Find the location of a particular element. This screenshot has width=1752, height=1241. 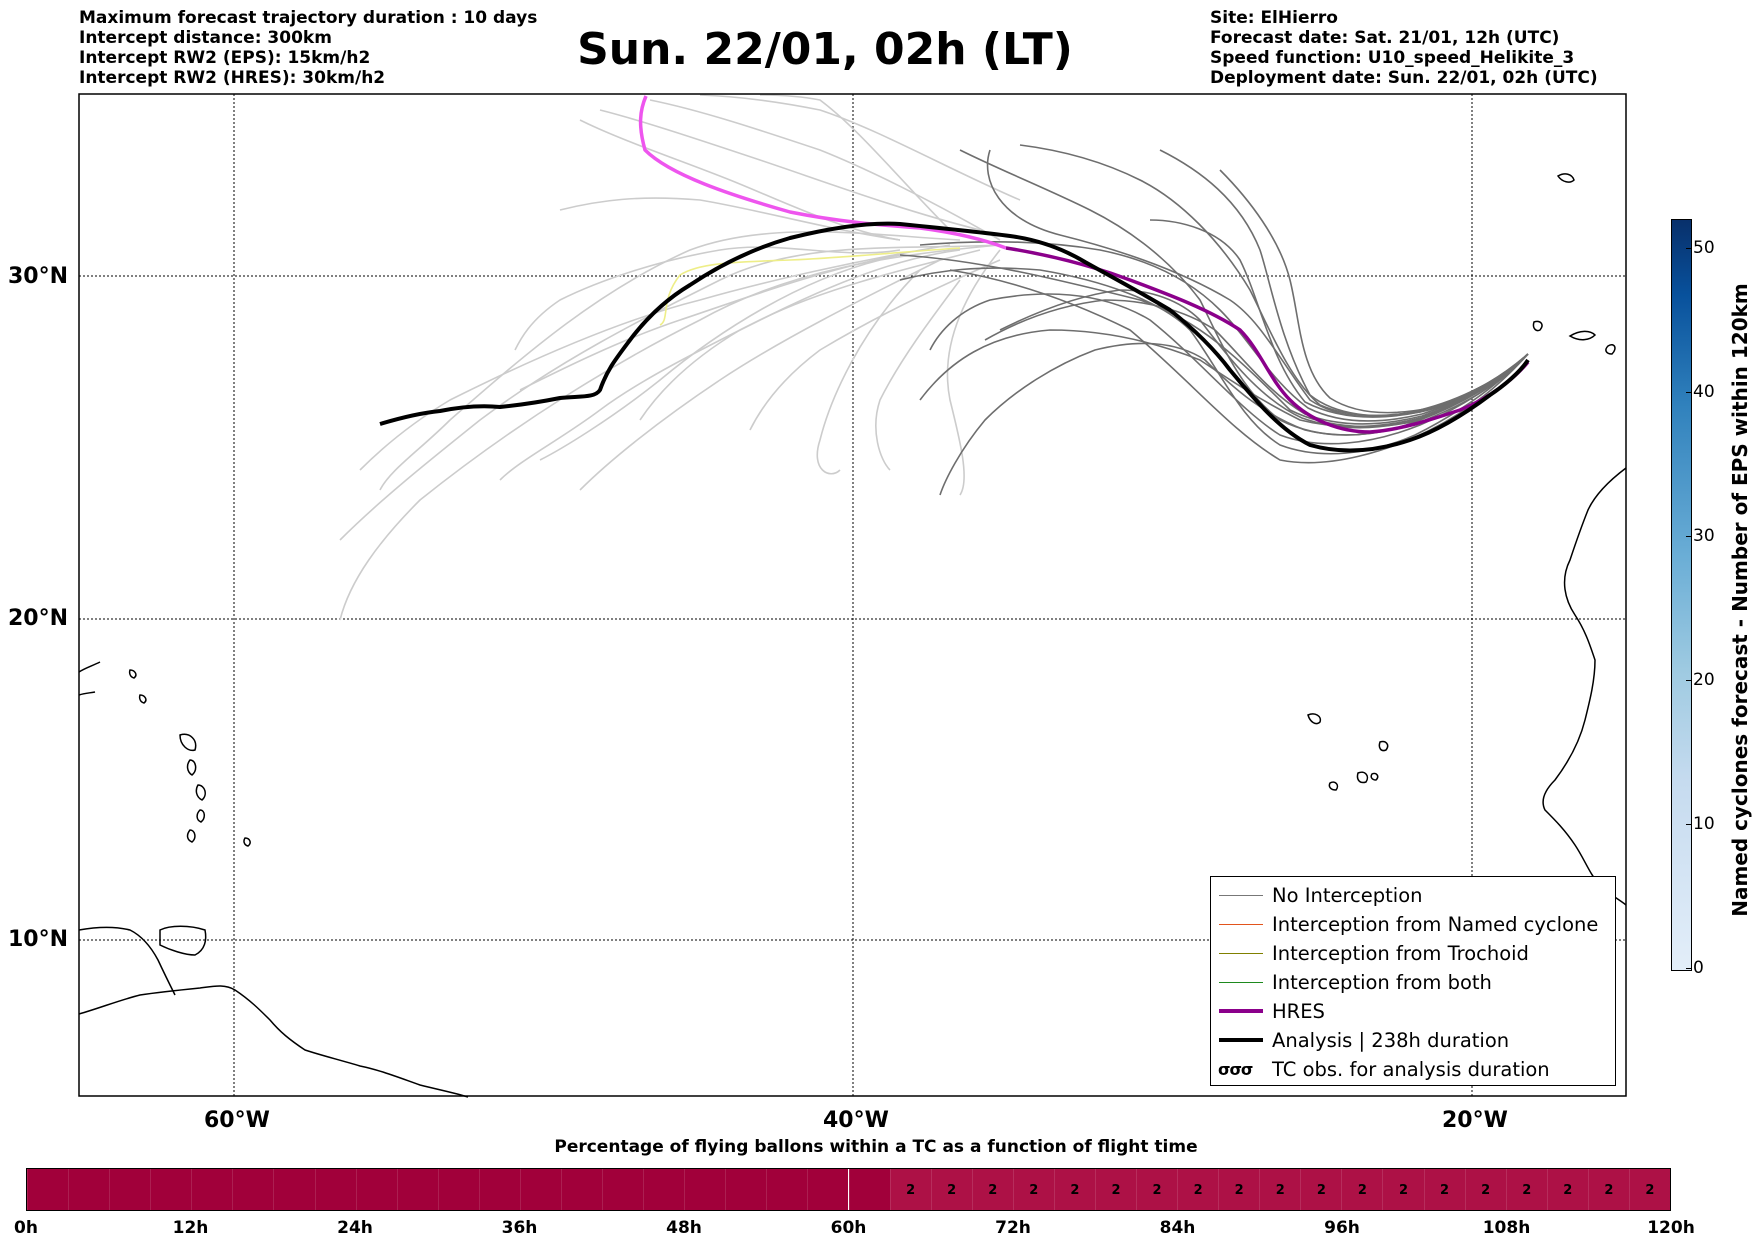

time-label: 96h is located at coordinates (1342, 1228).